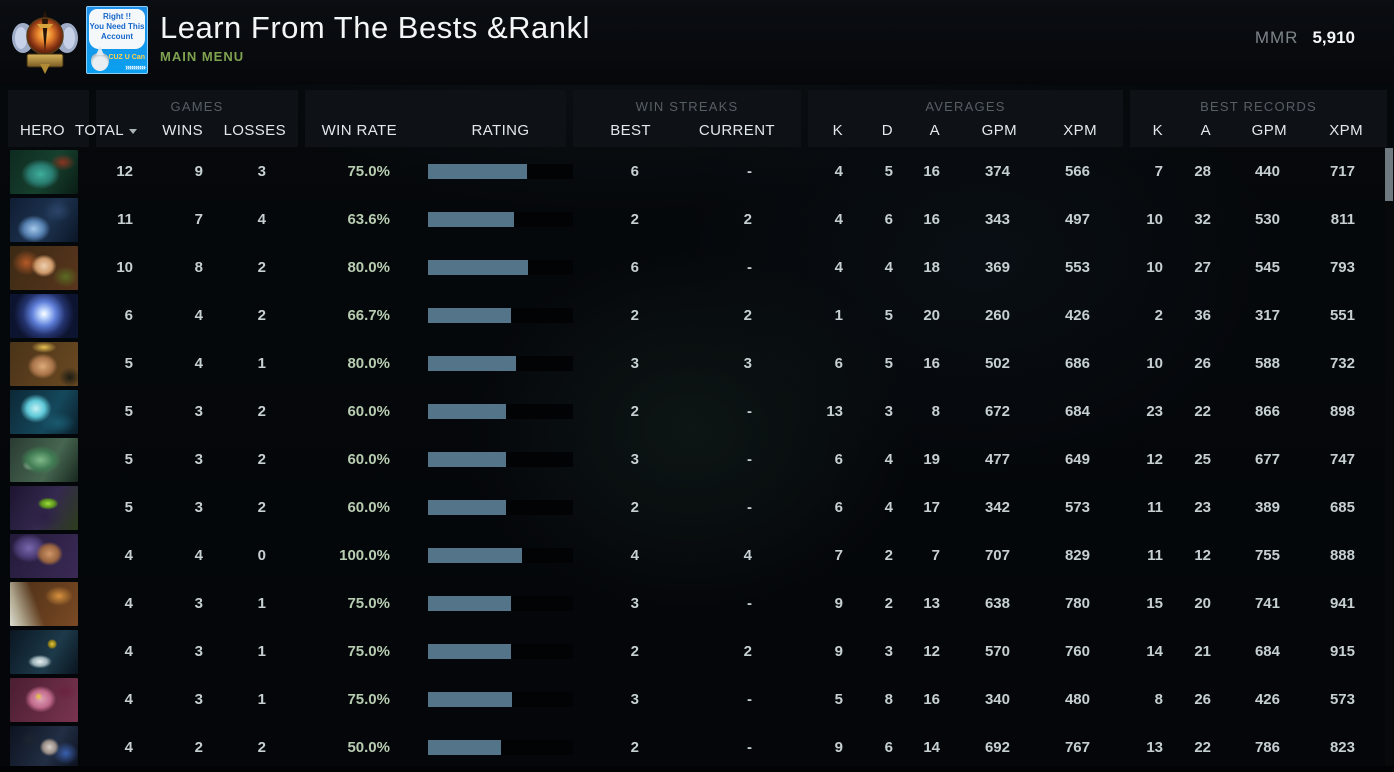  Describe the element at coordinates (838, 747) in the screenshot. I see `cell-avg-k: 9` at that location.